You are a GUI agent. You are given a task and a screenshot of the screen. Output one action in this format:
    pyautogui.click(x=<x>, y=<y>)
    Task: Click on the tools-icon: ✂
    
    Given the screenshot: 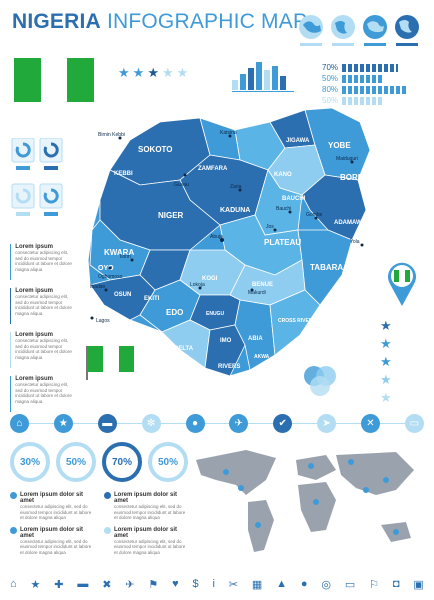 What is the action you would take?
    pyautogui.click(x=233, y=585)
    